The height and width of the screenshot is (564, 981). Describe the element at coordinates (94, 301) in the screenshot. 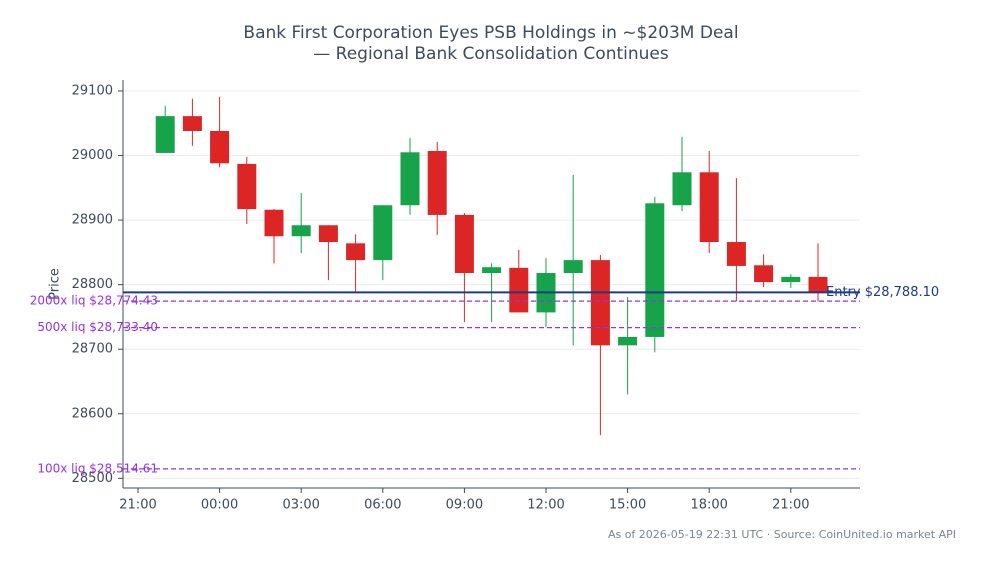

I see `reference-label: 2000x liq $28,774.43` at that location.